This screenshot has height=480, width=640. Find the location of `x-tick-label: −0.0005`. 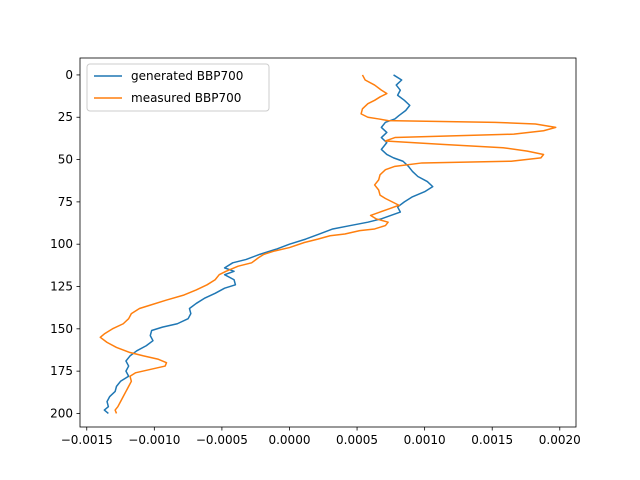

x-tick-label: −0.0005 is located at coordinates (222, 440).